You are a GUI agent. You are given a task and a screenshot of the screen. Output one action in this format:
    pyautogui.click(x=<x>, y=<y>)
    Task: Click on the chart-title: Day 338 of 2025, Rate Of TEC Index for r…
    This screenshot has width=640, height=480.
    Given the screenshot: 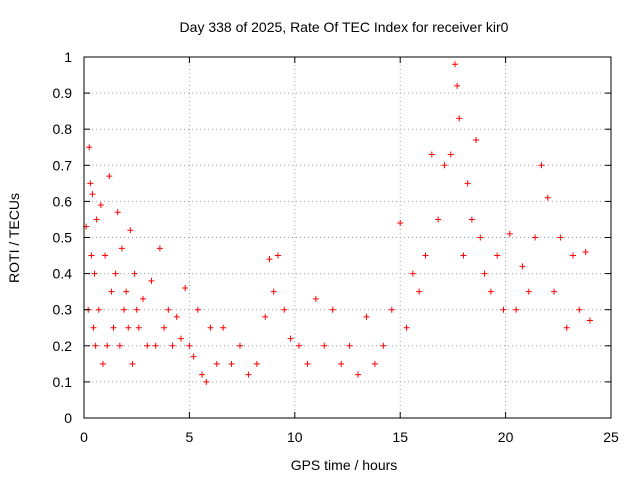 What is the action you would take?
    pyautogui.click(x=344, y=27)
    